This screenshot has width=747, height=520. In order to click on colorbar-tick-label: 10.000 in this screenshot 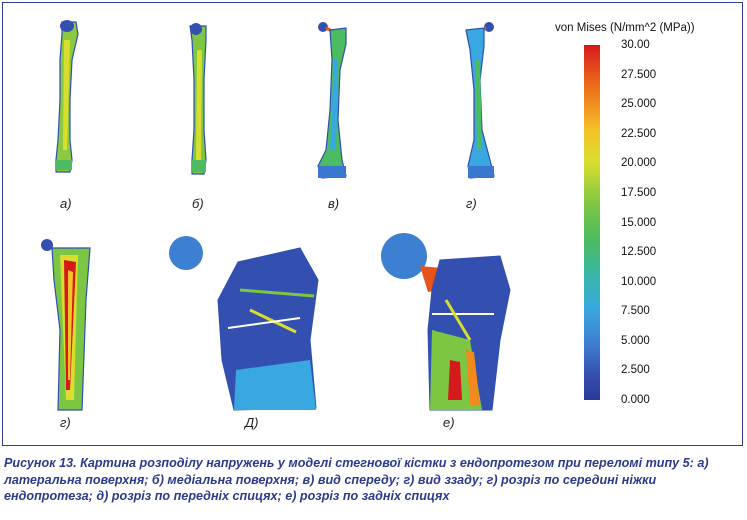, I will do `click(639, 281)`.